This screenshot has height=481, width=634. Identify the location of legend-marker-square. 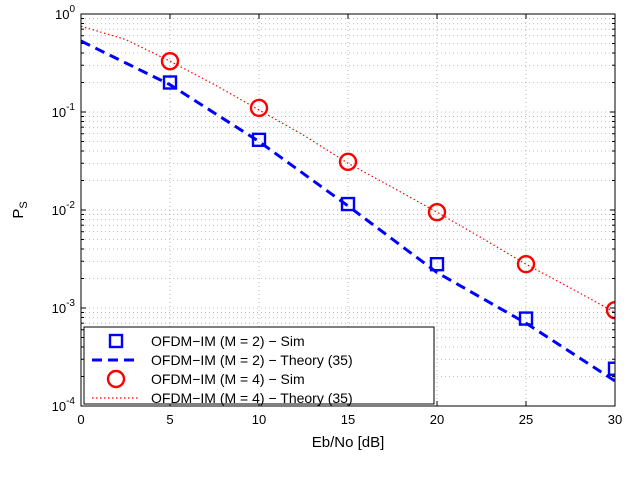
(116, 341).